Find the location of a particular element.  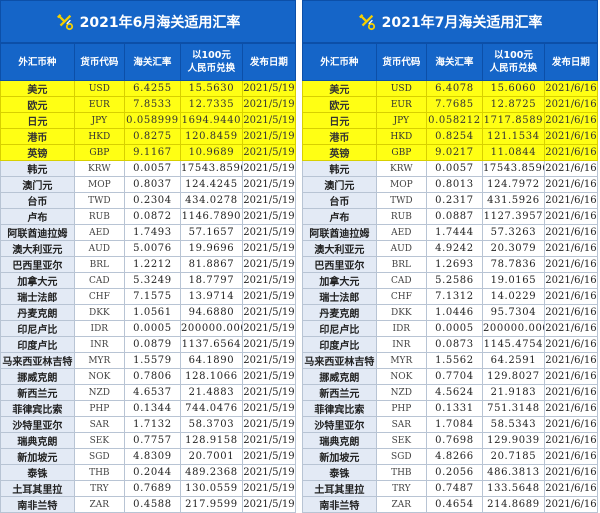

customs-rate: 1.2212 is located at coordinates (152, 264).